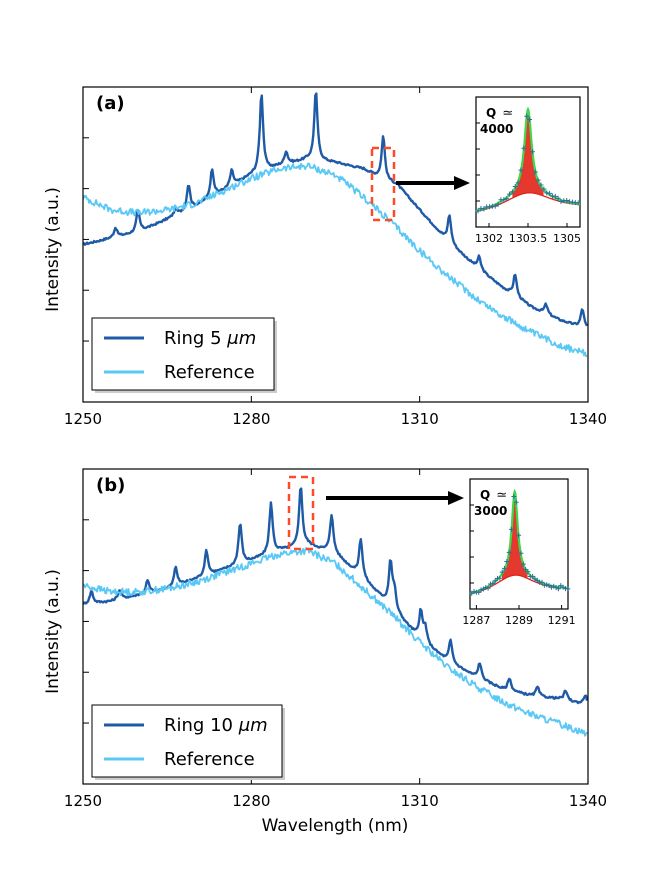 The width and height of the screenshot is (654, 872). What do you see at coordinates (490, 511) in the screenshot?
I see `inset-q-value: 3000` at bounding box center [490, 511].